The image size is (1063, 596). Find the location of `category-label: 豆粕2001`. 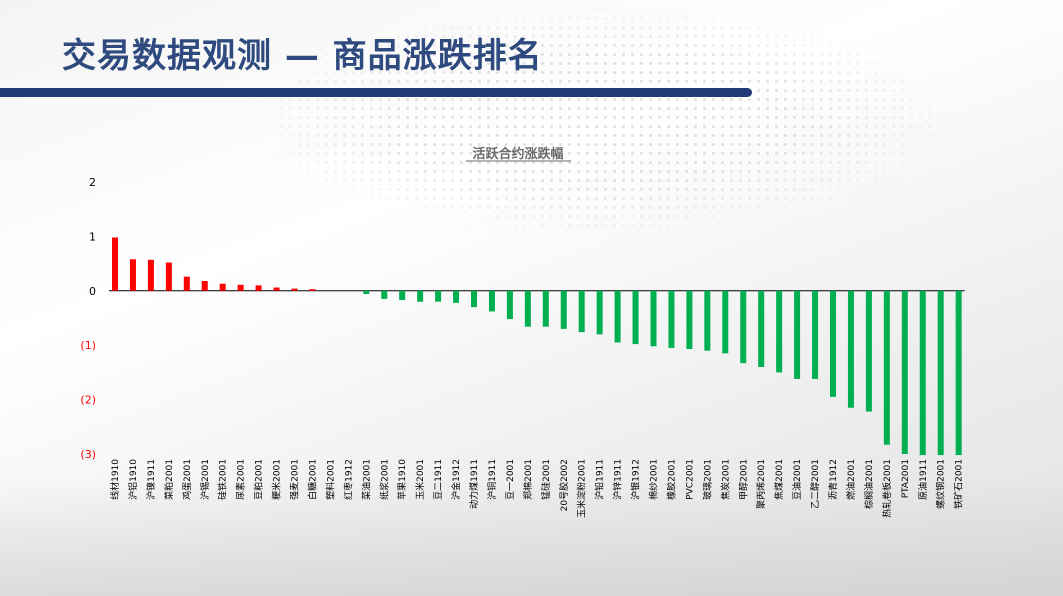

category-label: 豆粕2001 is located at coordinates (259, 479).